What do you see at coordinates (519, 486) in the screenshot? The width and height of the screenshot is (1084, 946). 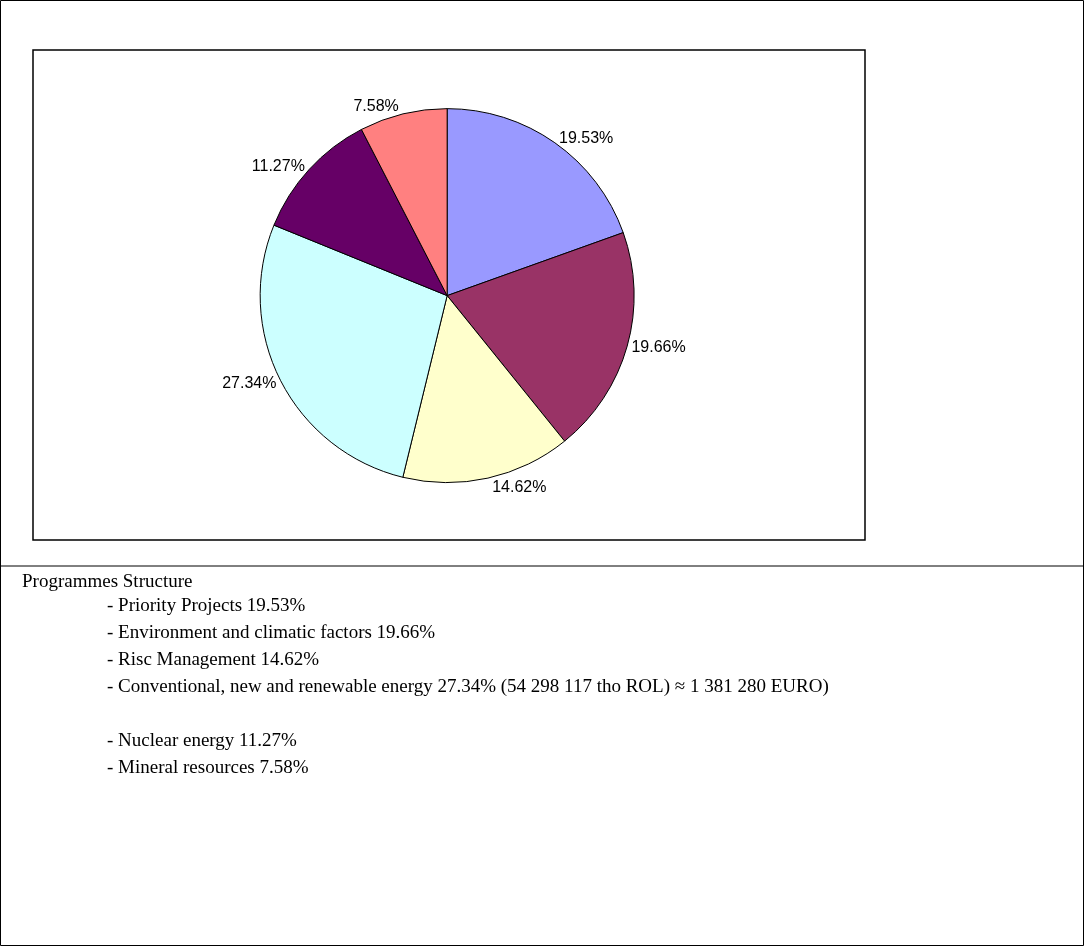 I see `data-label: 14.62%` at bounding box center [519, 486].